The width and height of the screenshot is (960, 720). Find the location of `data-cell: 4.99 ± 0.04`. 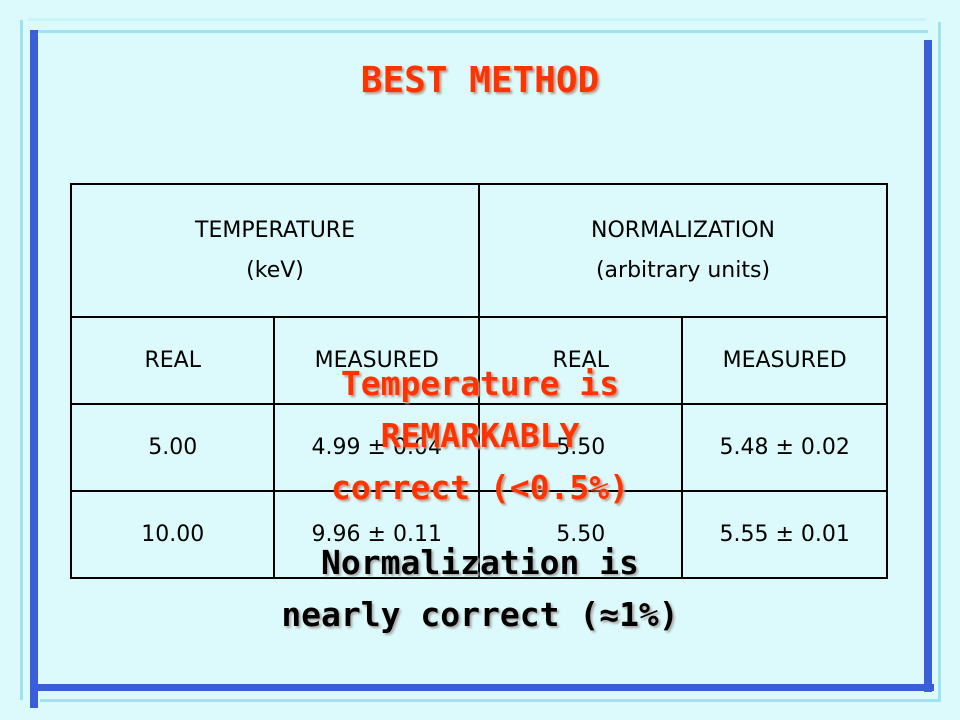

data-cell: 4.99 ± 0.04 is located at coordinates (377, 447).